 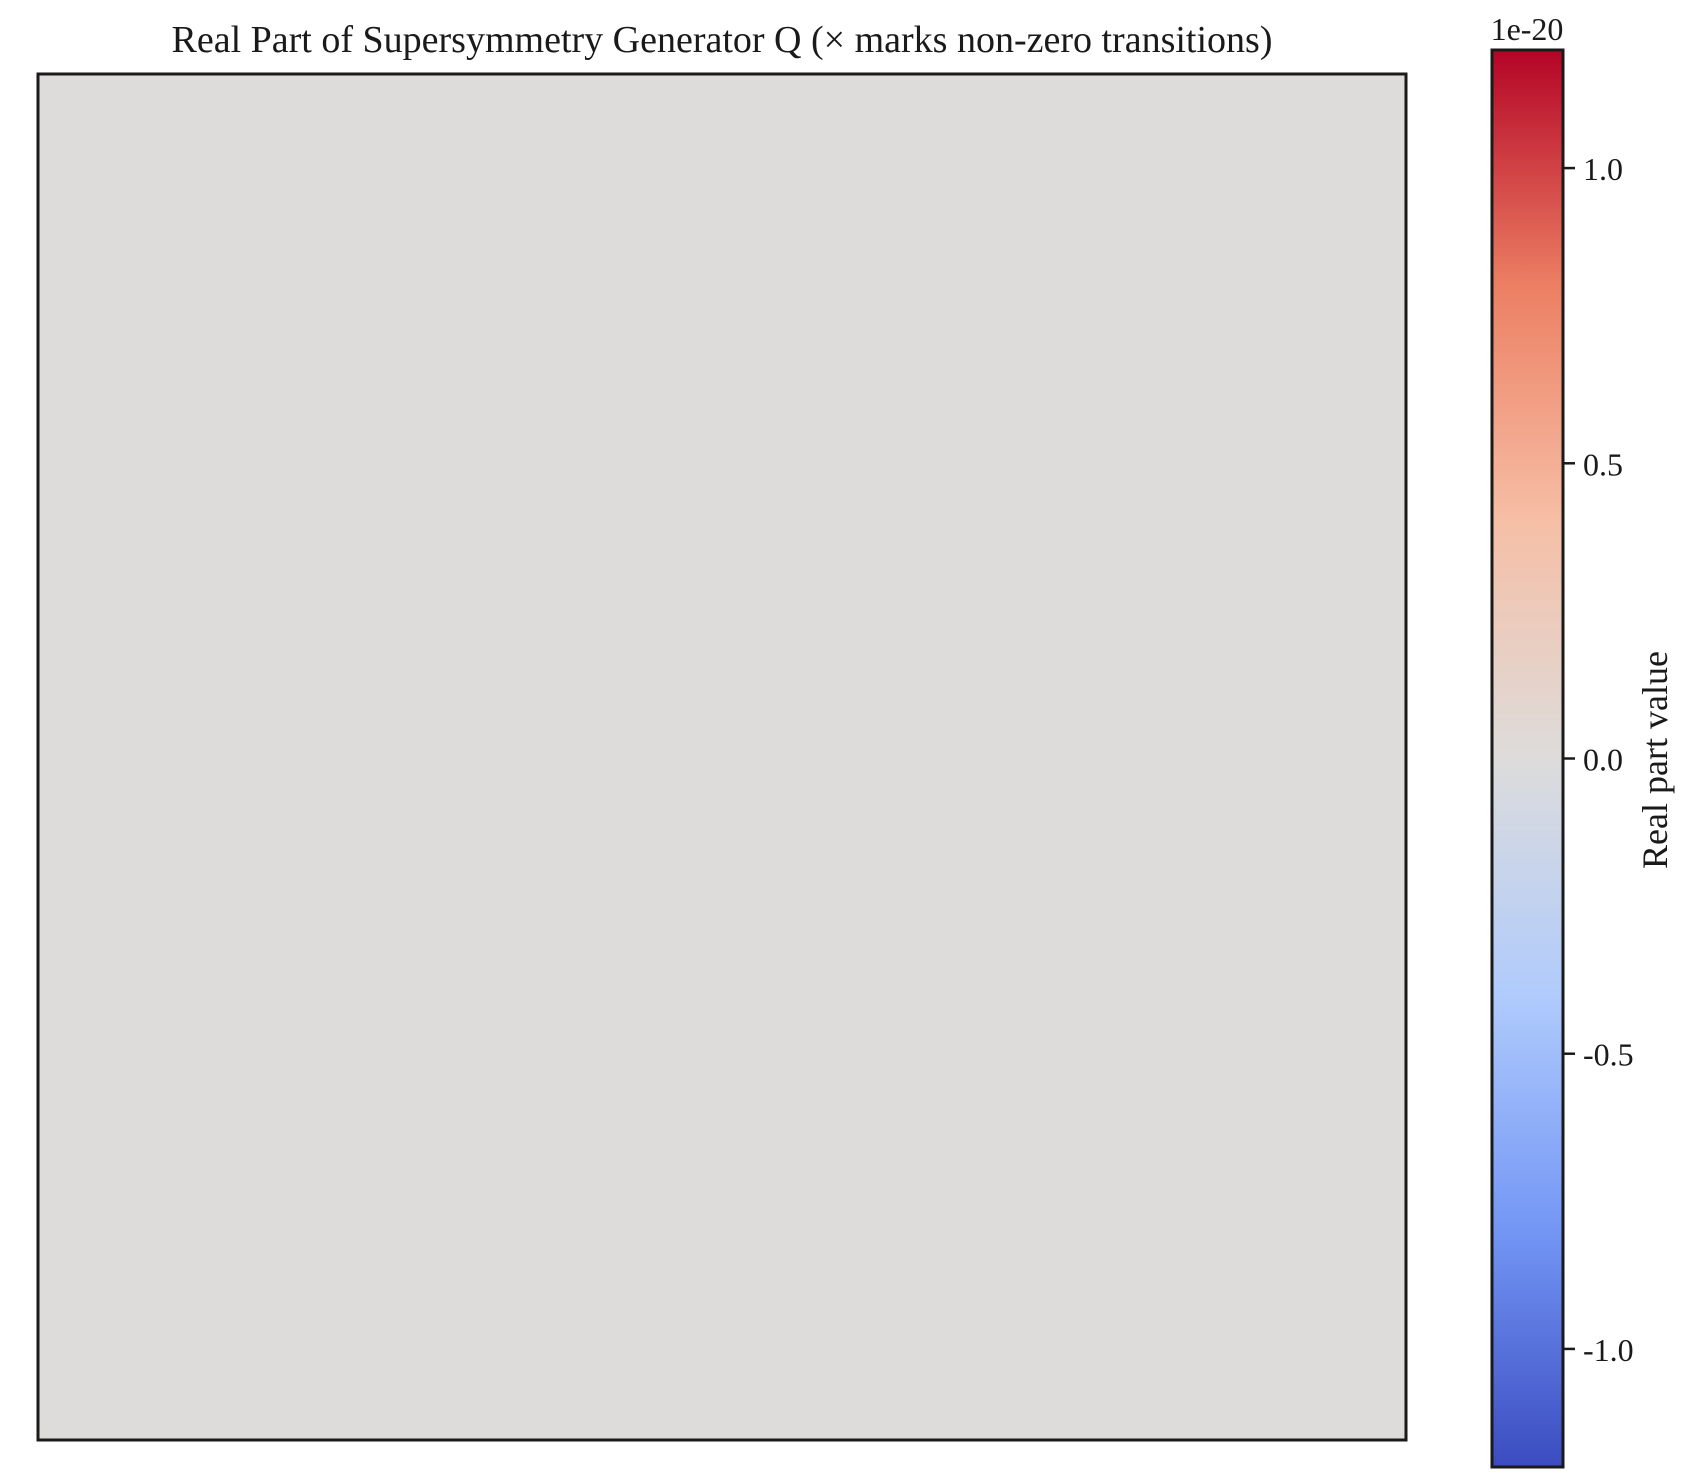 What do you see at coordinates (1527, 758) in the screenshot?
I see `colorbar-gradient` at bounding box center [1527, 758].